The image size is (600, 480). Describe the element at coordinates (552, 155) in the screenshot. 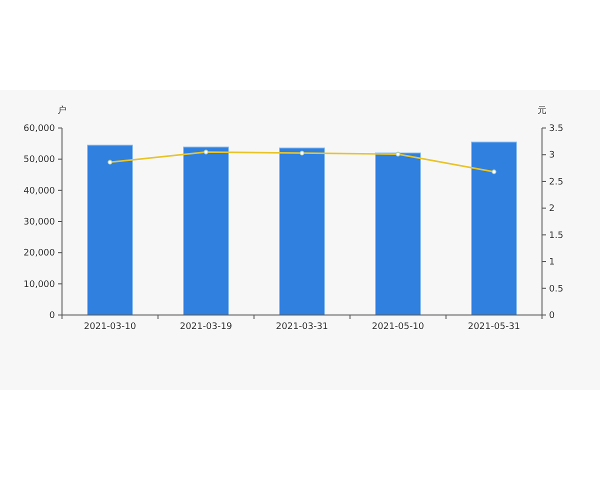

I see `y2-tick-label: 3` at that location.